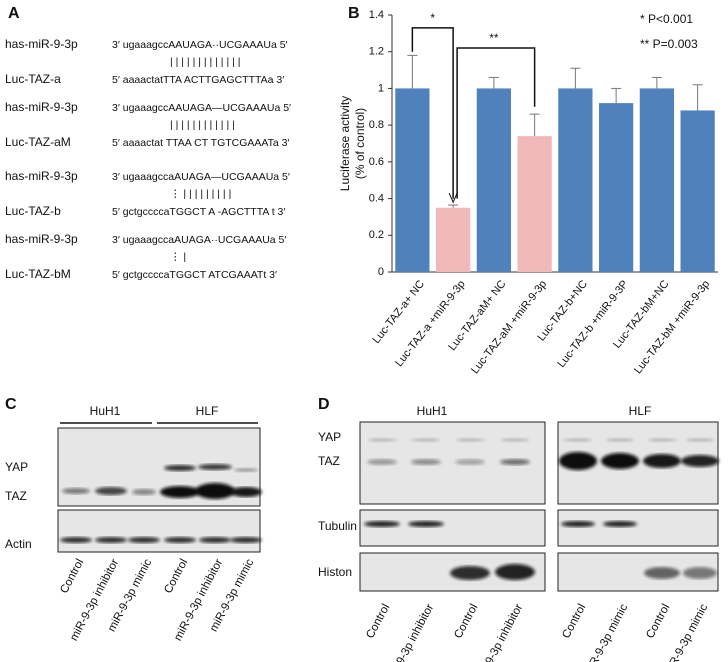 This screenshot has height=662, width=728. What do you see at coordinates (430, 323) in the screenshot?
I see `x-tick-label: Luc-TAZ-a +miR-9-3p` at bounding box center [430, 323].